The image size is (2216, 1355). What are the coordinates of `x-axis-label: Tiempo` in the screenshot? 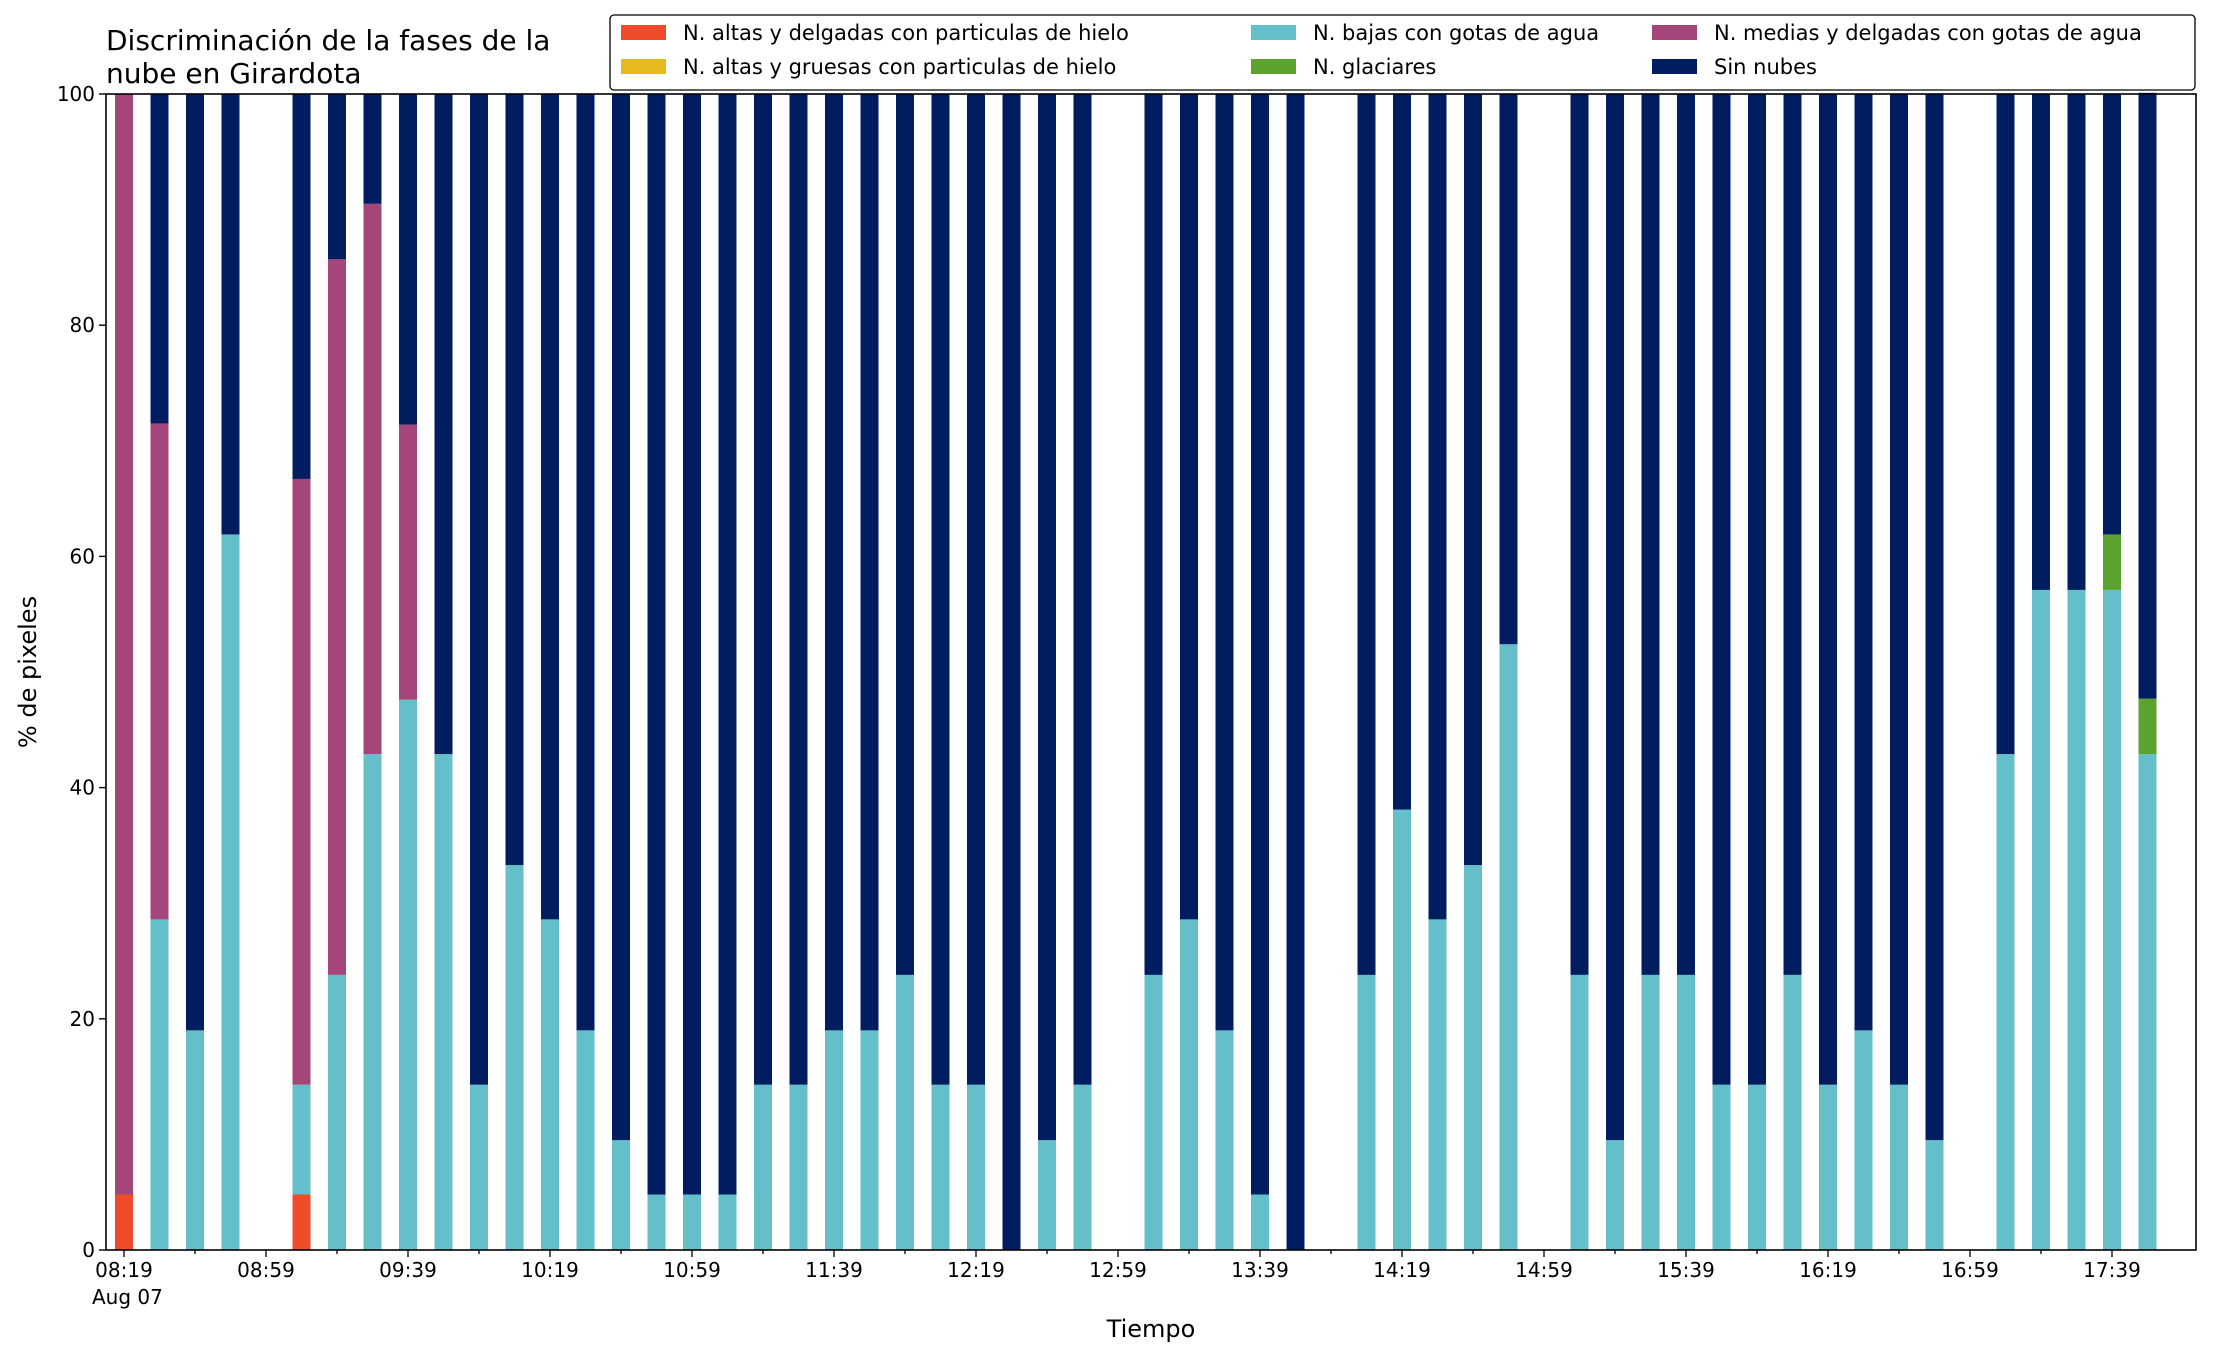 It's located at (1151, 1329).